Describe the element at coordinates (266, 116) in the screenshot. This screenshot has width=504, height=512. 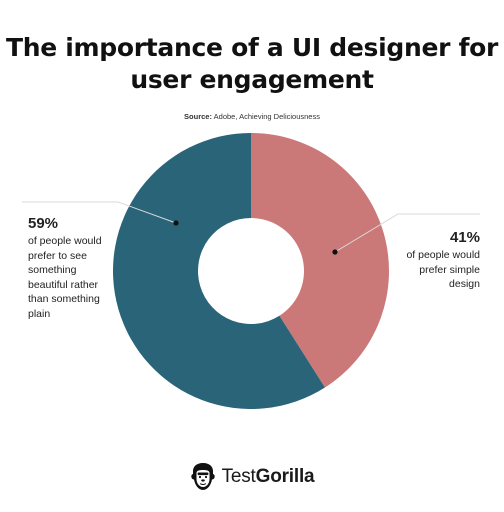
I see `source-text: Adobe, Achieving Deliciousness` at that location.